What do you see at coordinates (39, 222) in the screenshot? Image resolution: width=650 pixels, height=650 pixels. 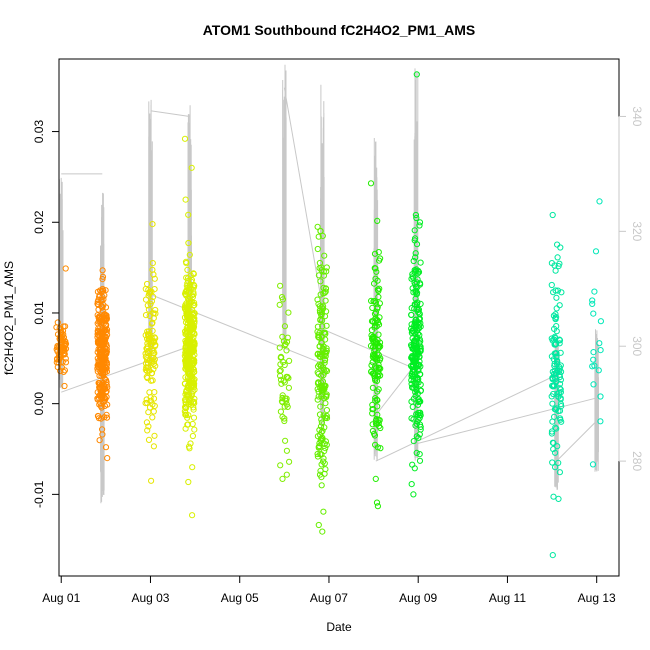 I see `y-tick-label: 0.02` at bounding box center [39, 222].